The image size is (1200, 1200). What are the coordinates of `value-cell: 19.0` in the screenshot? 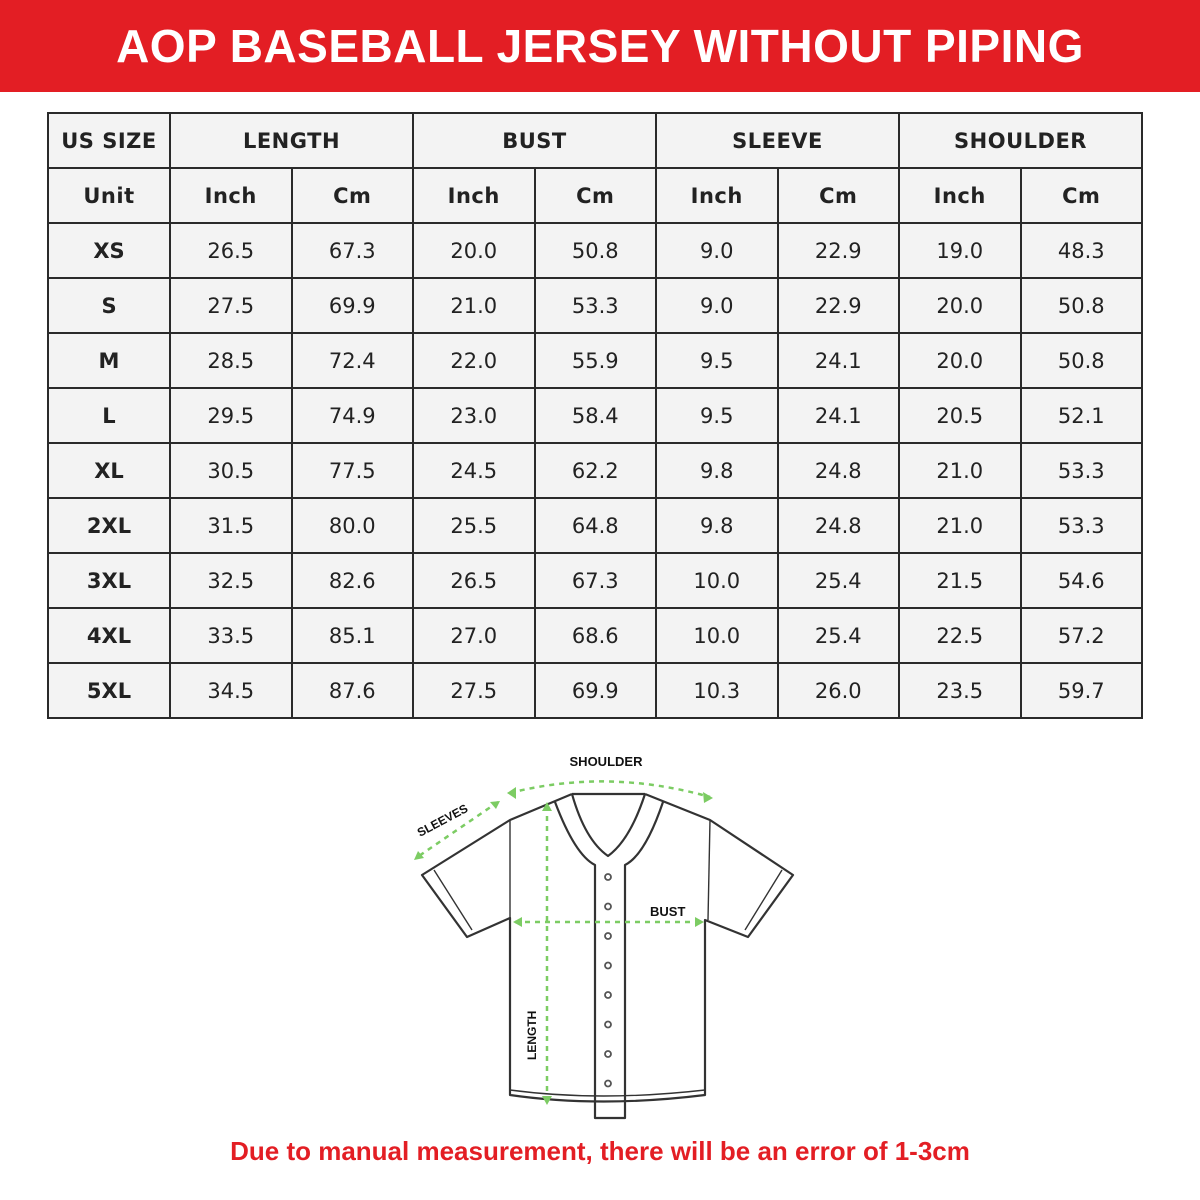 It's located at (960, 250).